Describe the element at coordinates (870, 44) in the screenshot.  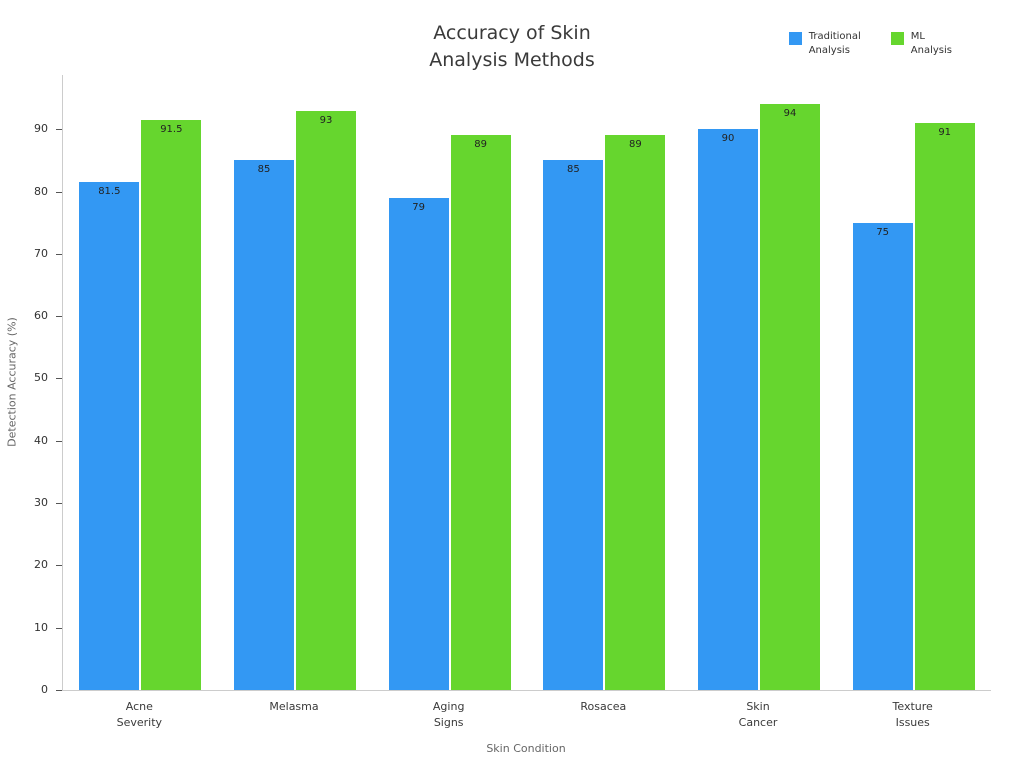
I see `chart-legend: Traditional Analysis ML Analysis` at that location.